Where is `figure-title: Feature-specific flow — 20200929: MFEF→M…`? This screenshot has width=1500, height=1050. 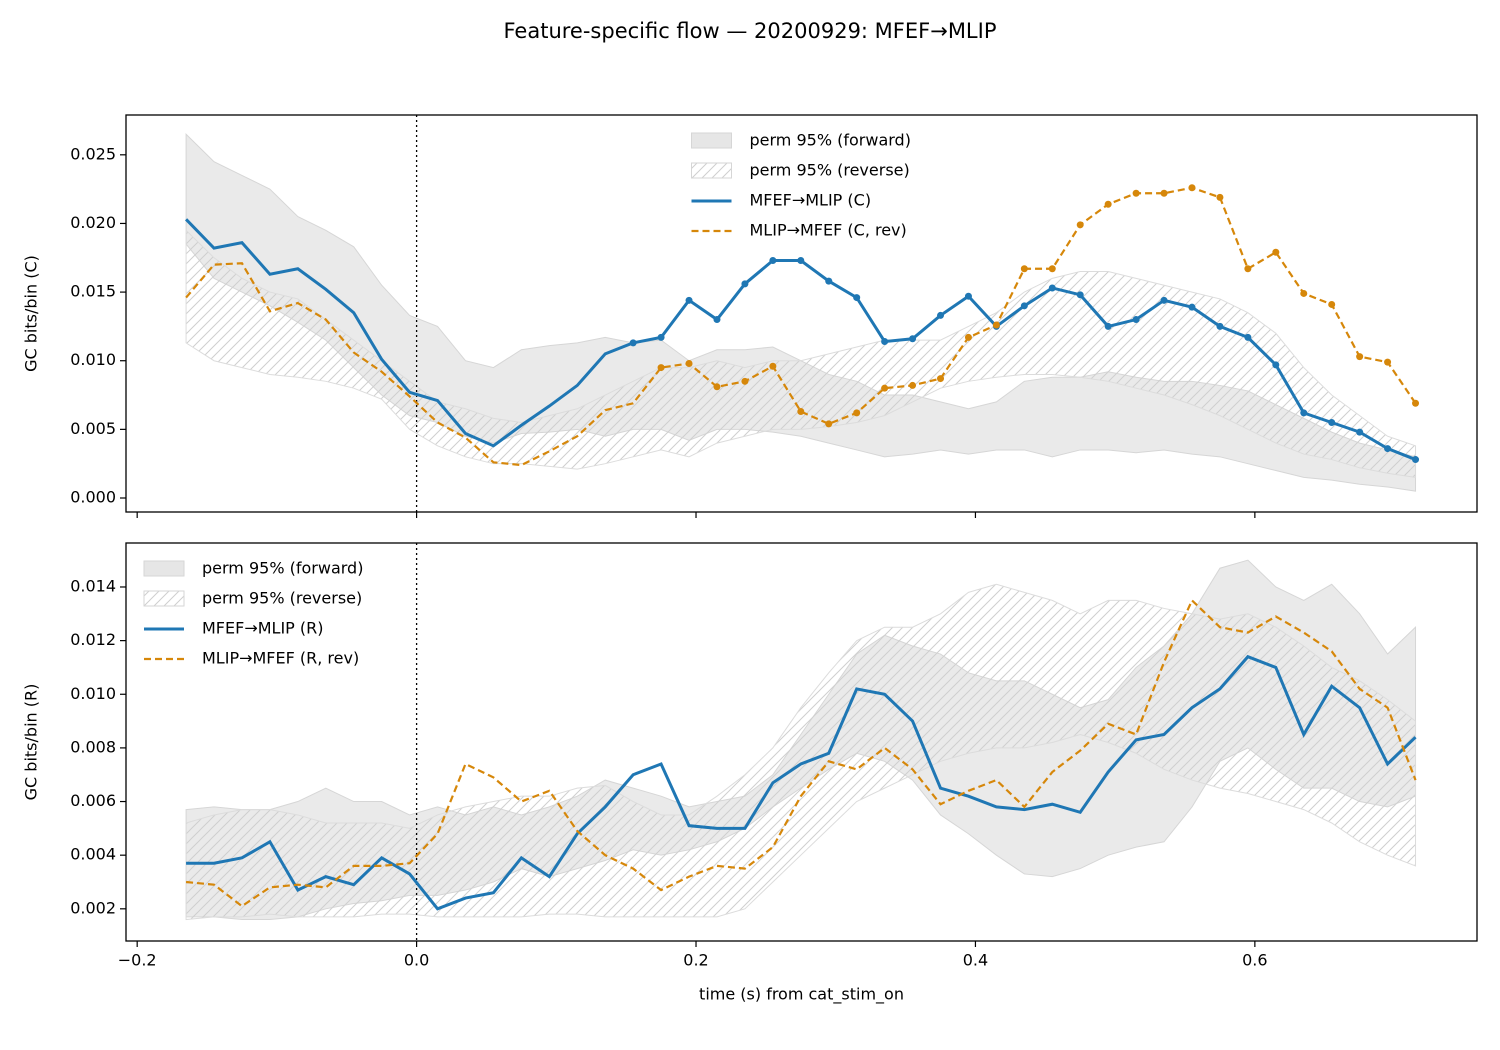
figure-title: Feature-specific flow — 20200929: MFEF→M… is located at coordinates (749, 31).